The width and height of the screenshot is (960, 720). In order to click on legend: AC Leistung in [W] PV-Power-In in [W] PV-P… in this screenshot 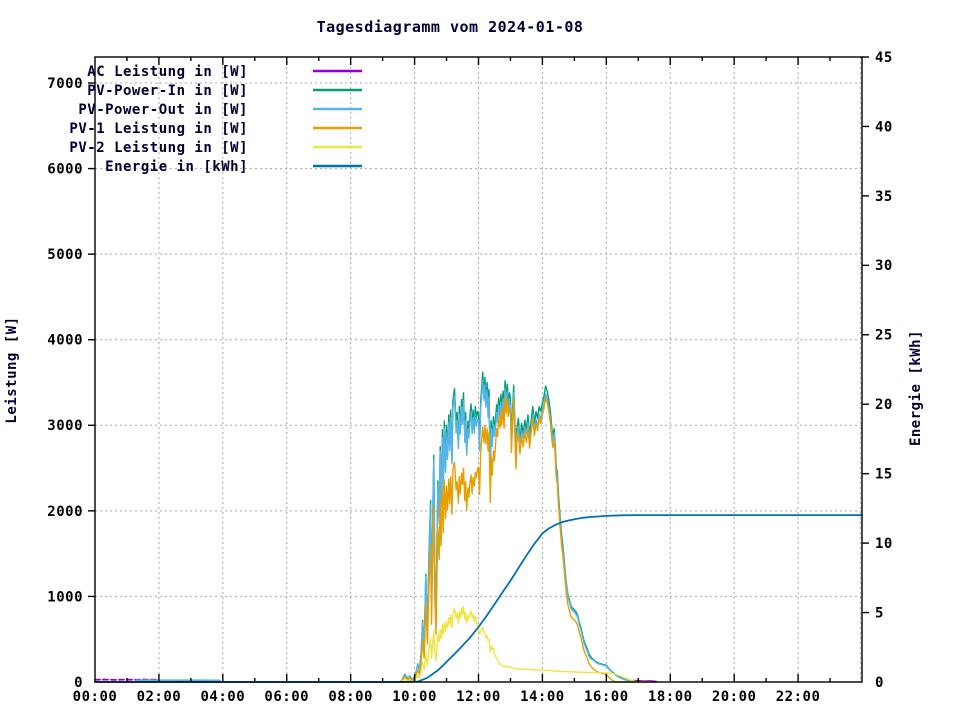, I will do `click(215, 119)`.